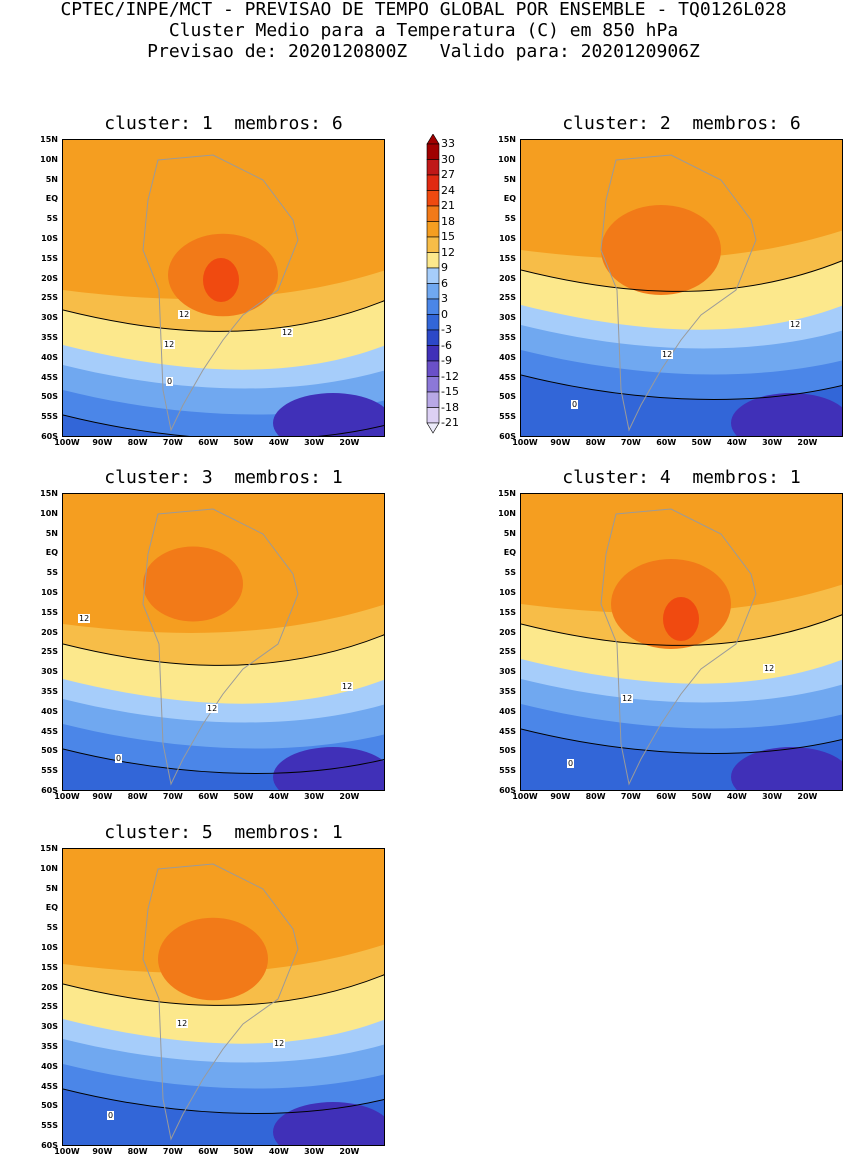  Describe the element at coordinates (446, 360) in the screenshot. I see `legend-label: -9` at that location.